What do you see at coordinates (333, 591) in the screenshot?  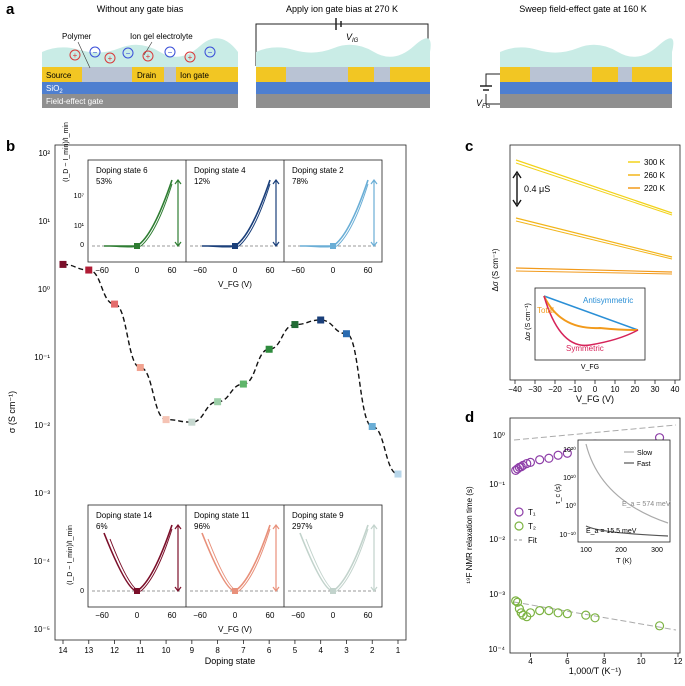 I see `inset-marker` at bounding box center [333, 591].